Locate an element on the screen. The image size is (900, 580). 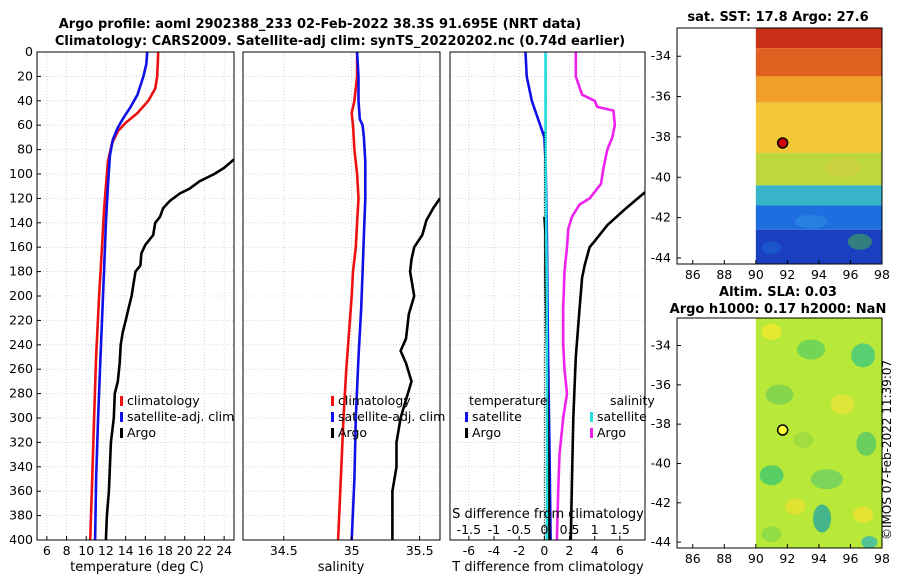
x-tick-label: 0 is located at coordinates (544, 550).